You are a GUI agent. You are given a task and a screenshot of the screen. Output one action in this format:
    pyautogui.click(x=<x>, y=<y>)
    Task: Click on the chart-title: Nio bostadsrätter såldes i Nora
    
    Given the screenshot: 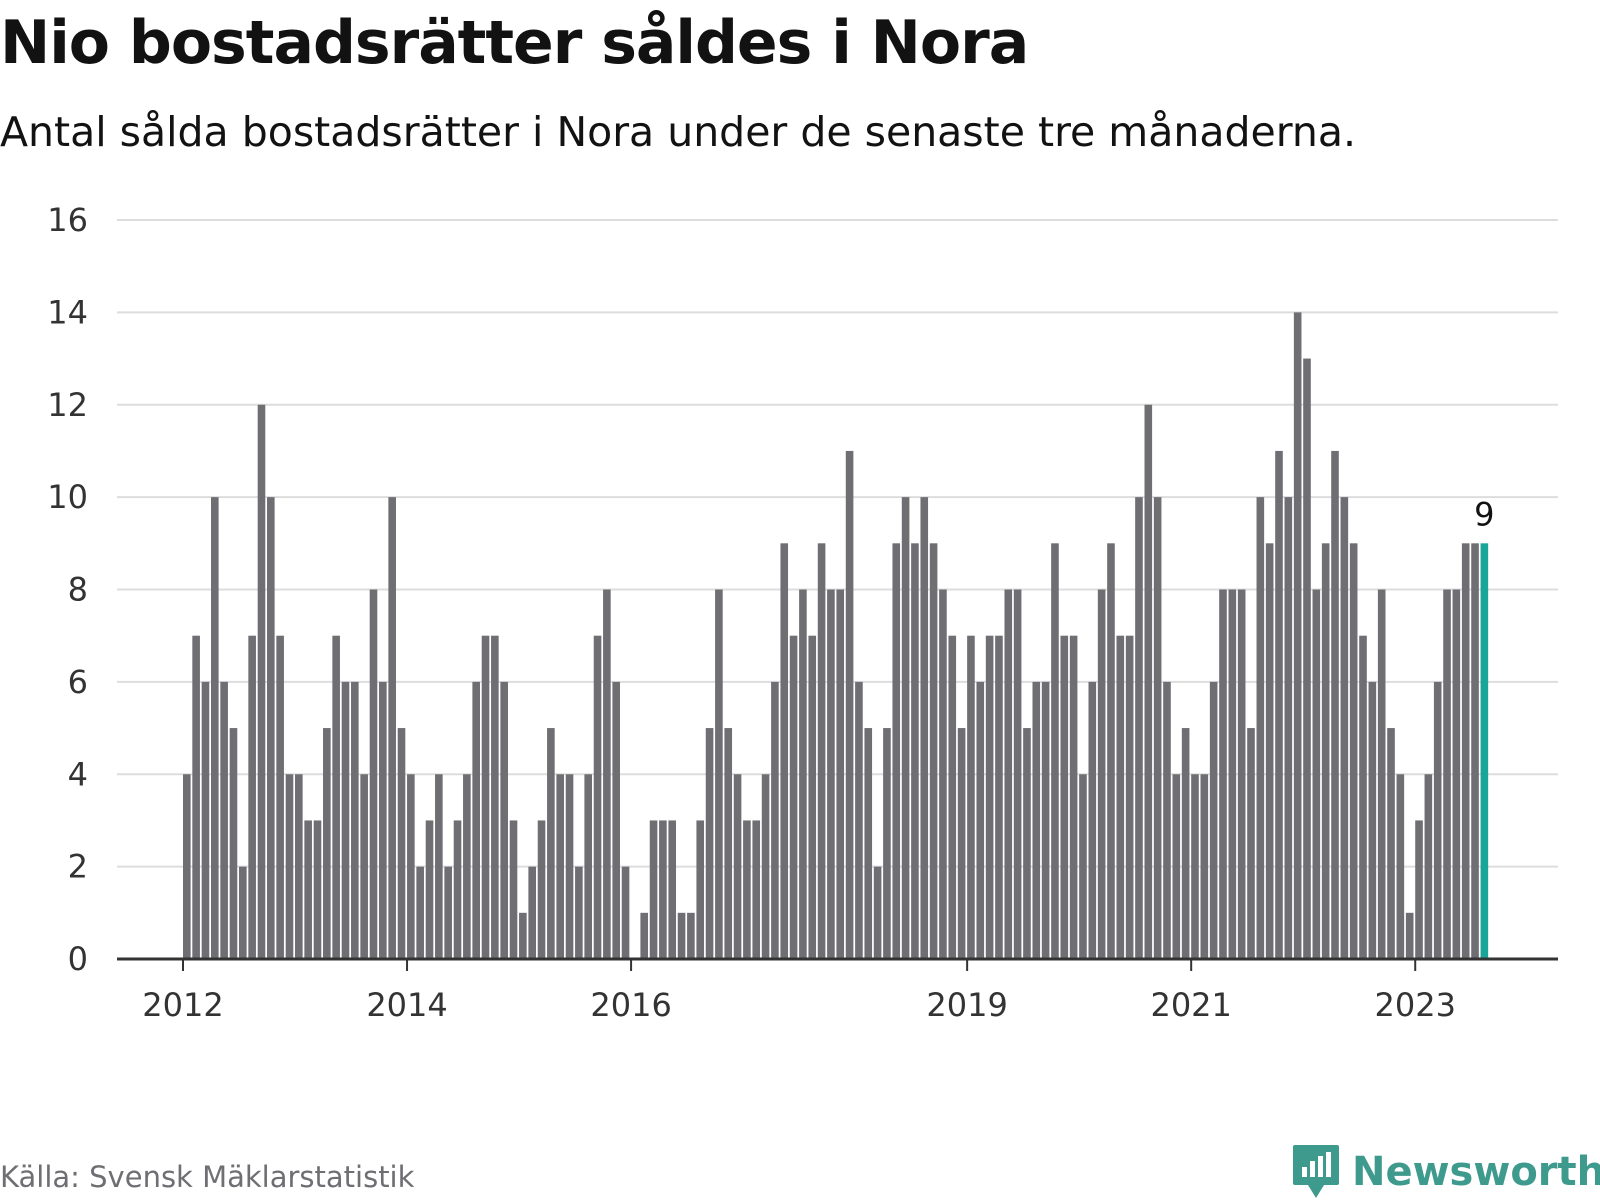 What is the action you would take?
    pyautogui.click(x=514, y=43)
    